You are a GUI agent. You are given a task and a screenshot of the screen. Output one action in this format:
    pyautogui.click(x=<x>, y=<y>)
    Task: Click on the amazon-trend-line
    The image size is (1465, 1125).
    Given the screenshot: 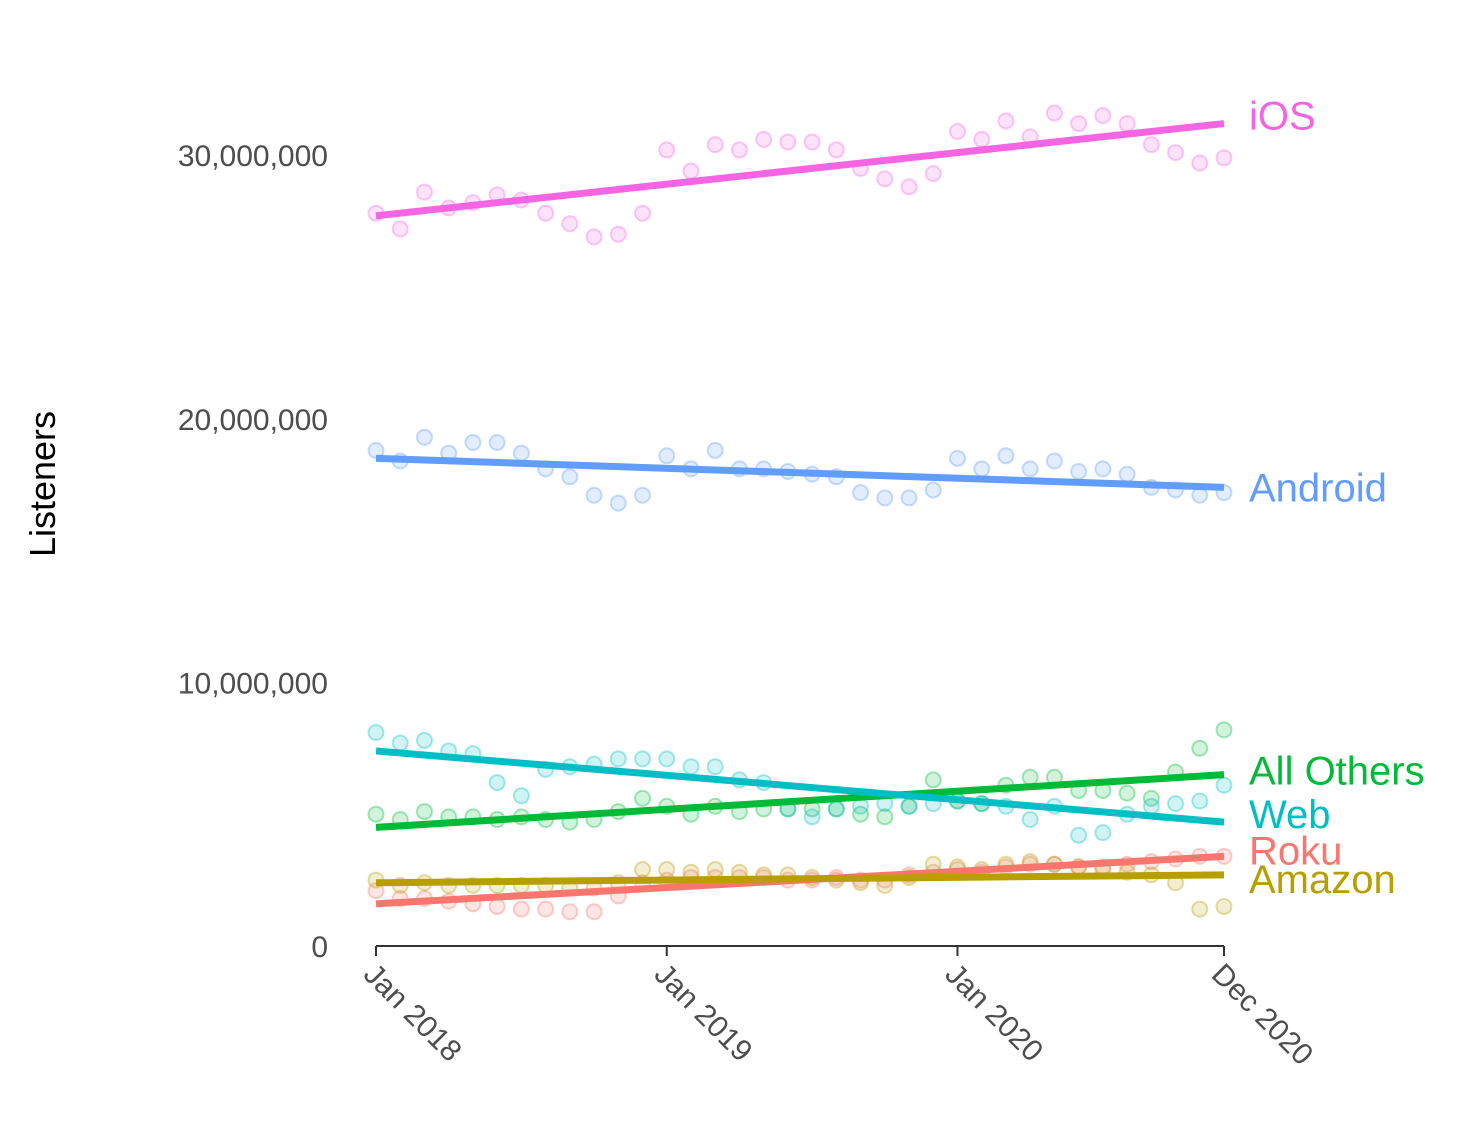 What is the action you would take?
    pyautogui.click(x=800, y=879)
    